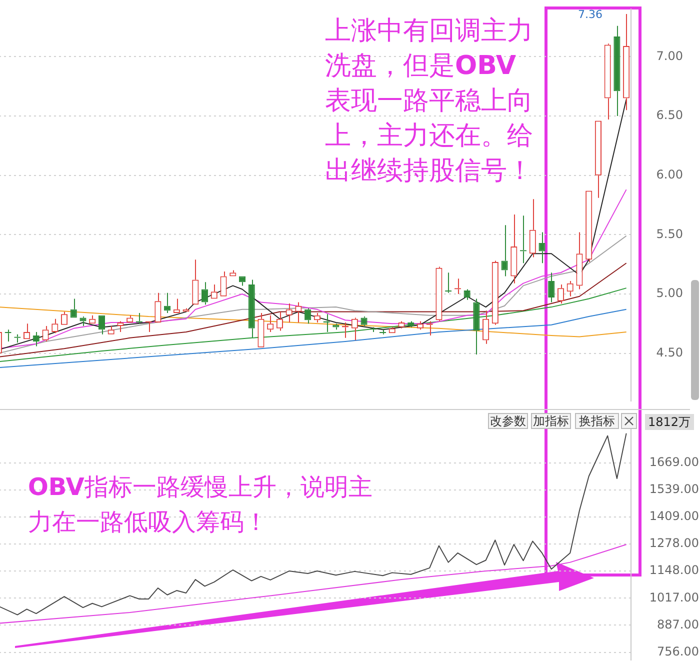 The width and height of the screenshot is (700, 669). What do you see at coordinates (674, 462) in the screenshot?
I see `y-tick-label: 1669.00` at bounding box center [674, 462].